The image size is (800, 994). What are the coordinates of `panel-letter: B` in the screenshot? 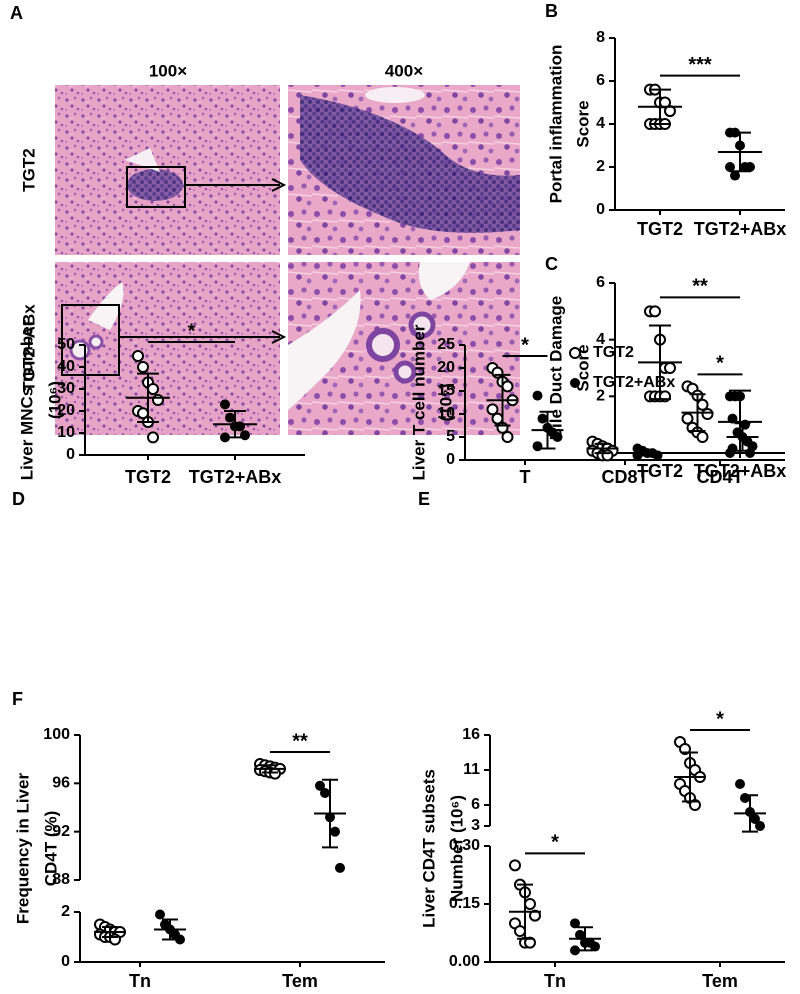 It's located at (551, 11).